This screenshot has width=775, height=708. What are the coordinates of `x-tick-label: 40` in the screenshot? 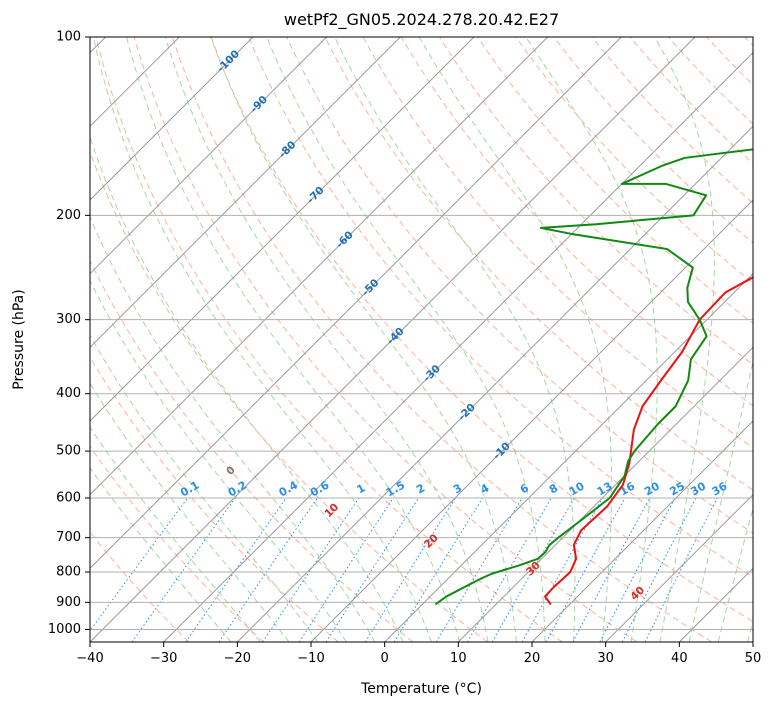 It's located at (679, 658).